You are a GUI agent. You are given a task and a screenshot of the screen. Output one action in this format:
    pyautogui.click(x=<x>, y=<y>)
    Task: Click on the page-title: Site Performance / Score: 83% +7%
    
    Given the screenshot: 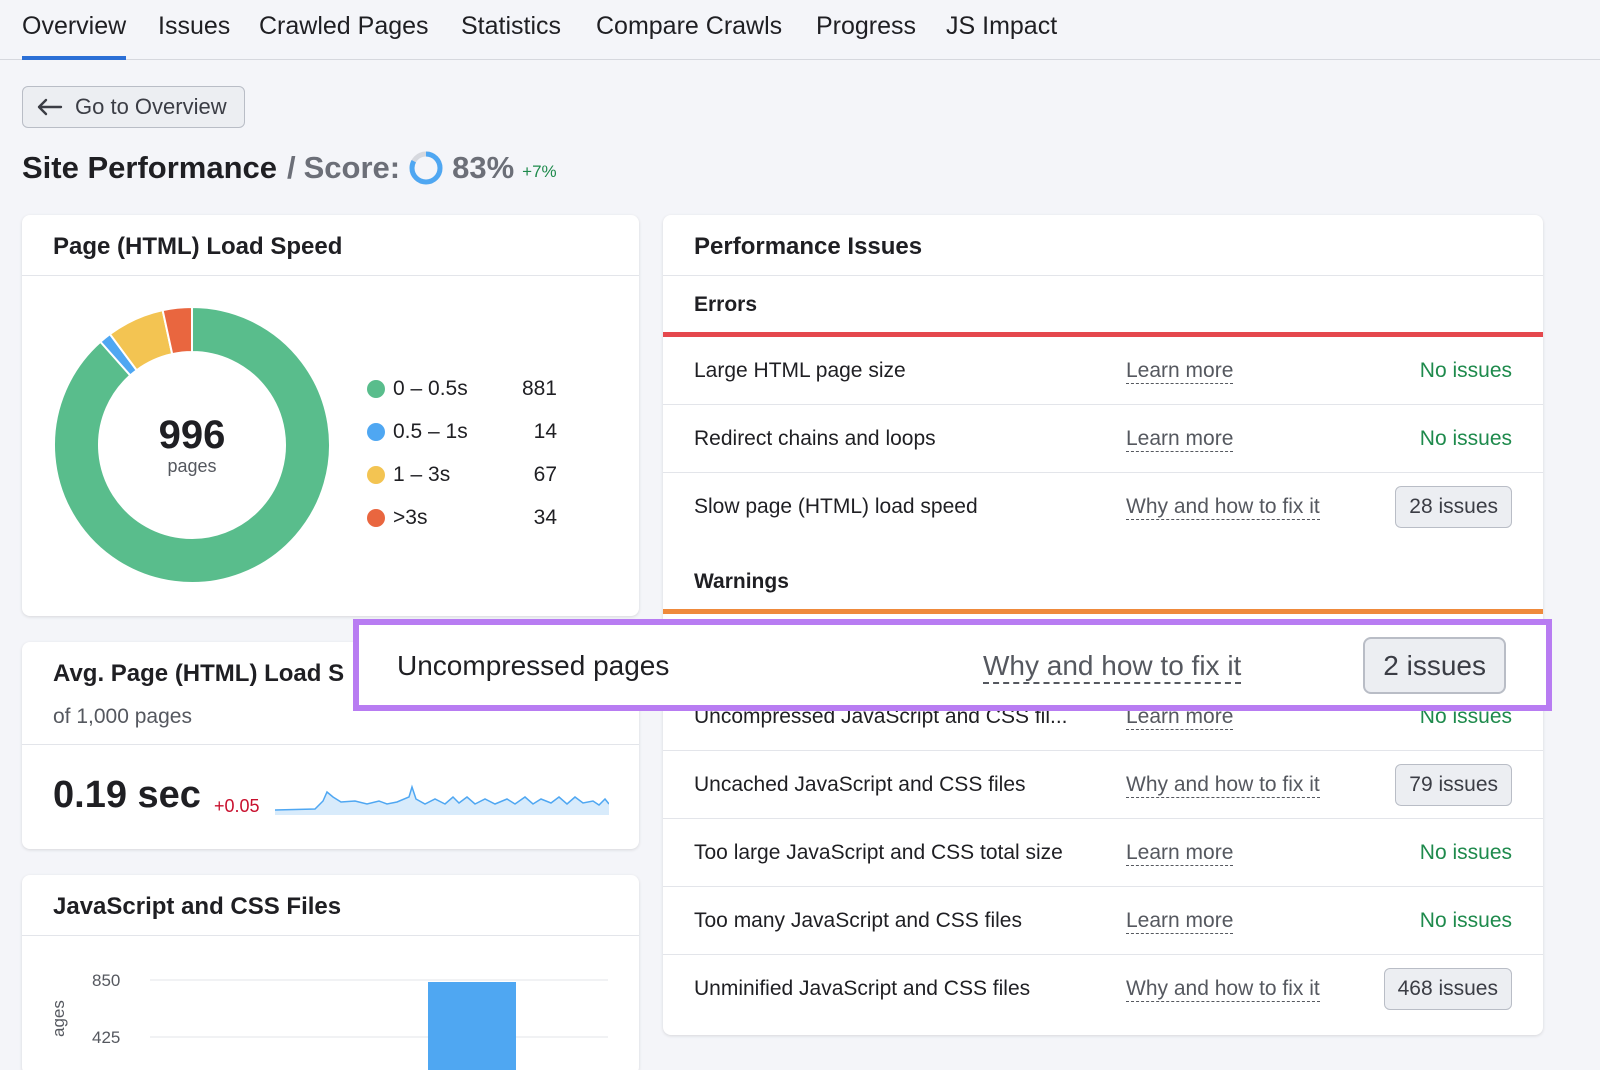 What is the action you would take?
    pyautogui.click(x=289, y=168)
    